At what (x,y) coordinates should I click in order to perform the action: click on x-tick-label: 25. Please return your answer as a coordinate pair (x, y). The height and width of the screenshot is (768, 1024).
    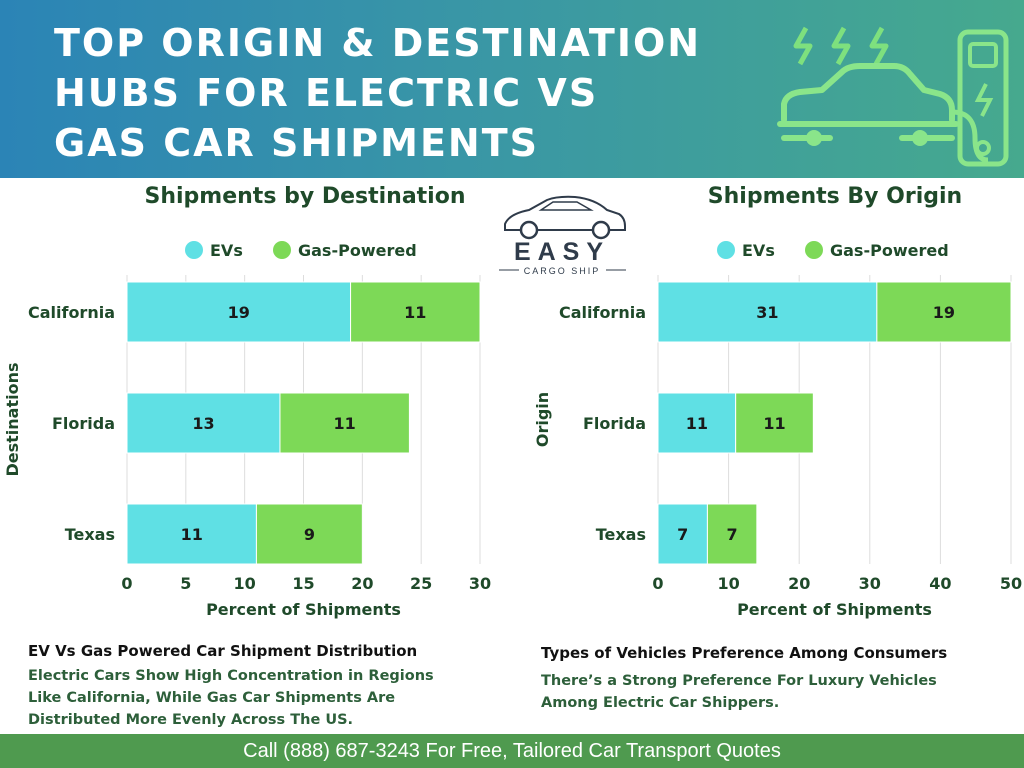
    Looking at the image, I should click on (421, 583).